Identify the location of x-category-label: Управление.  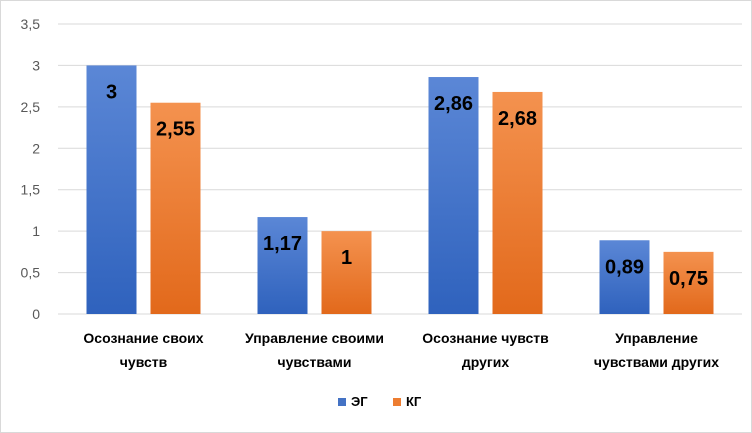
(656, 338).